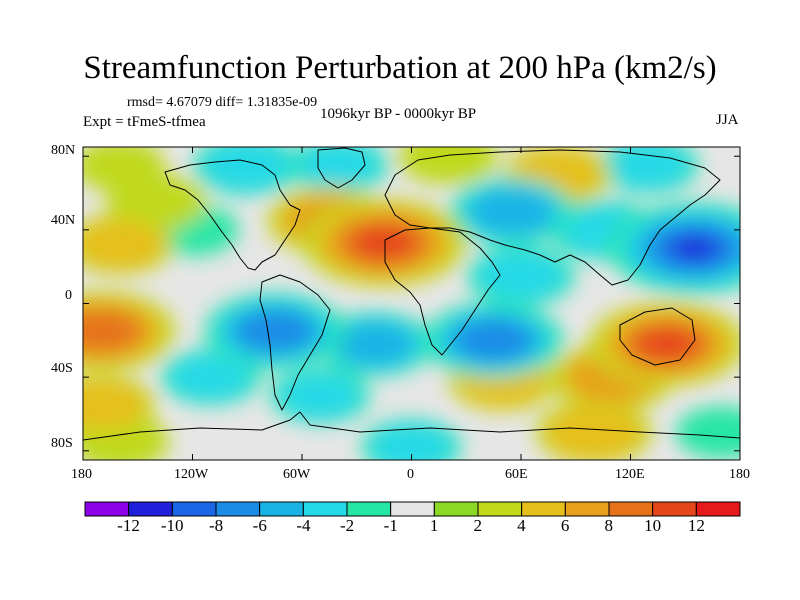  What do you see at coordinates (232, 215) in the screenshot?
I see `coastline-north-america` at bounding box center [232, 215].